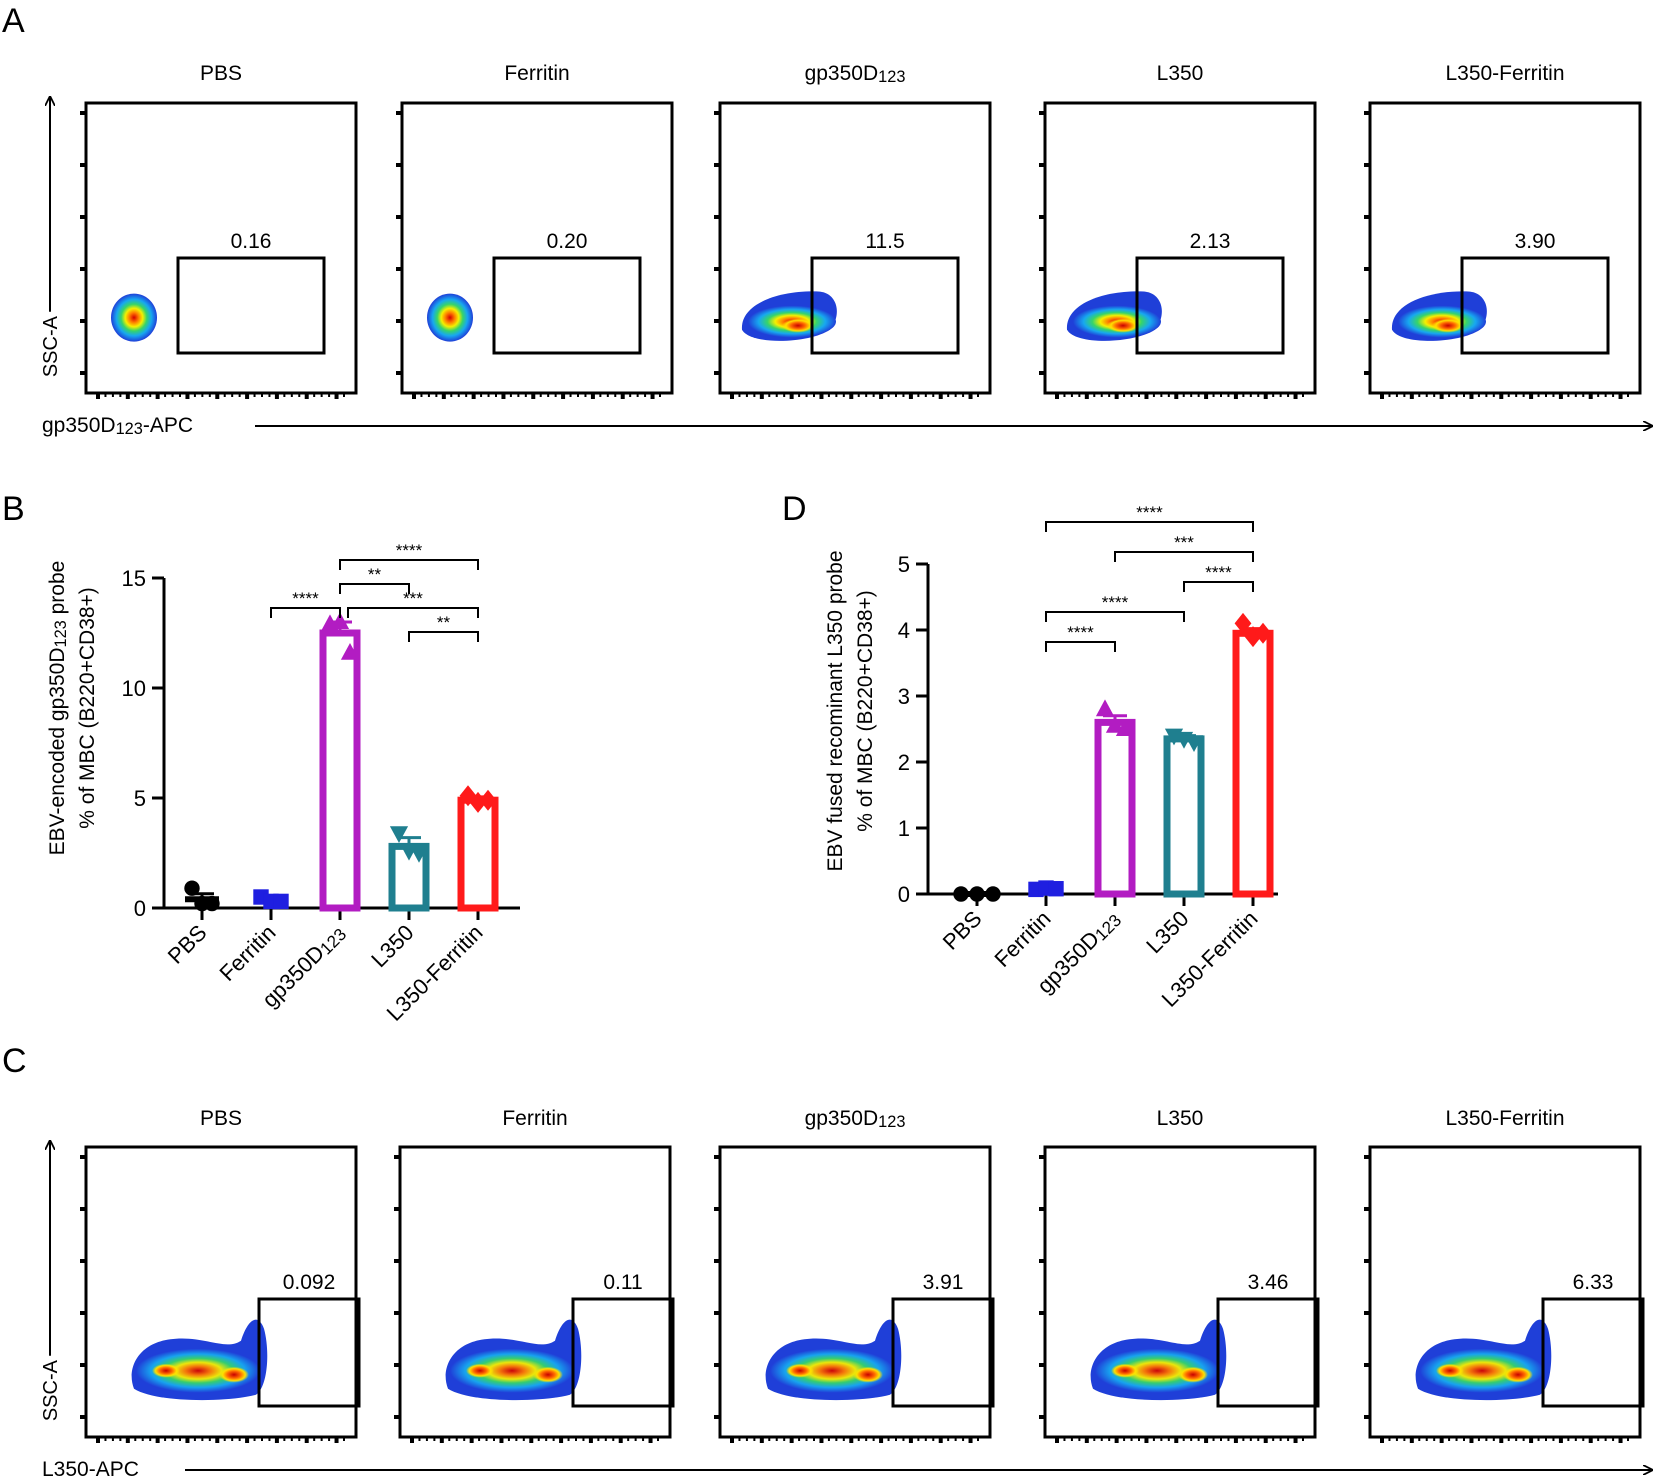  What do you see at coordinates (623, 1352) in the screenshot?
I see `gate-box` at bounding box center [623, 1352].